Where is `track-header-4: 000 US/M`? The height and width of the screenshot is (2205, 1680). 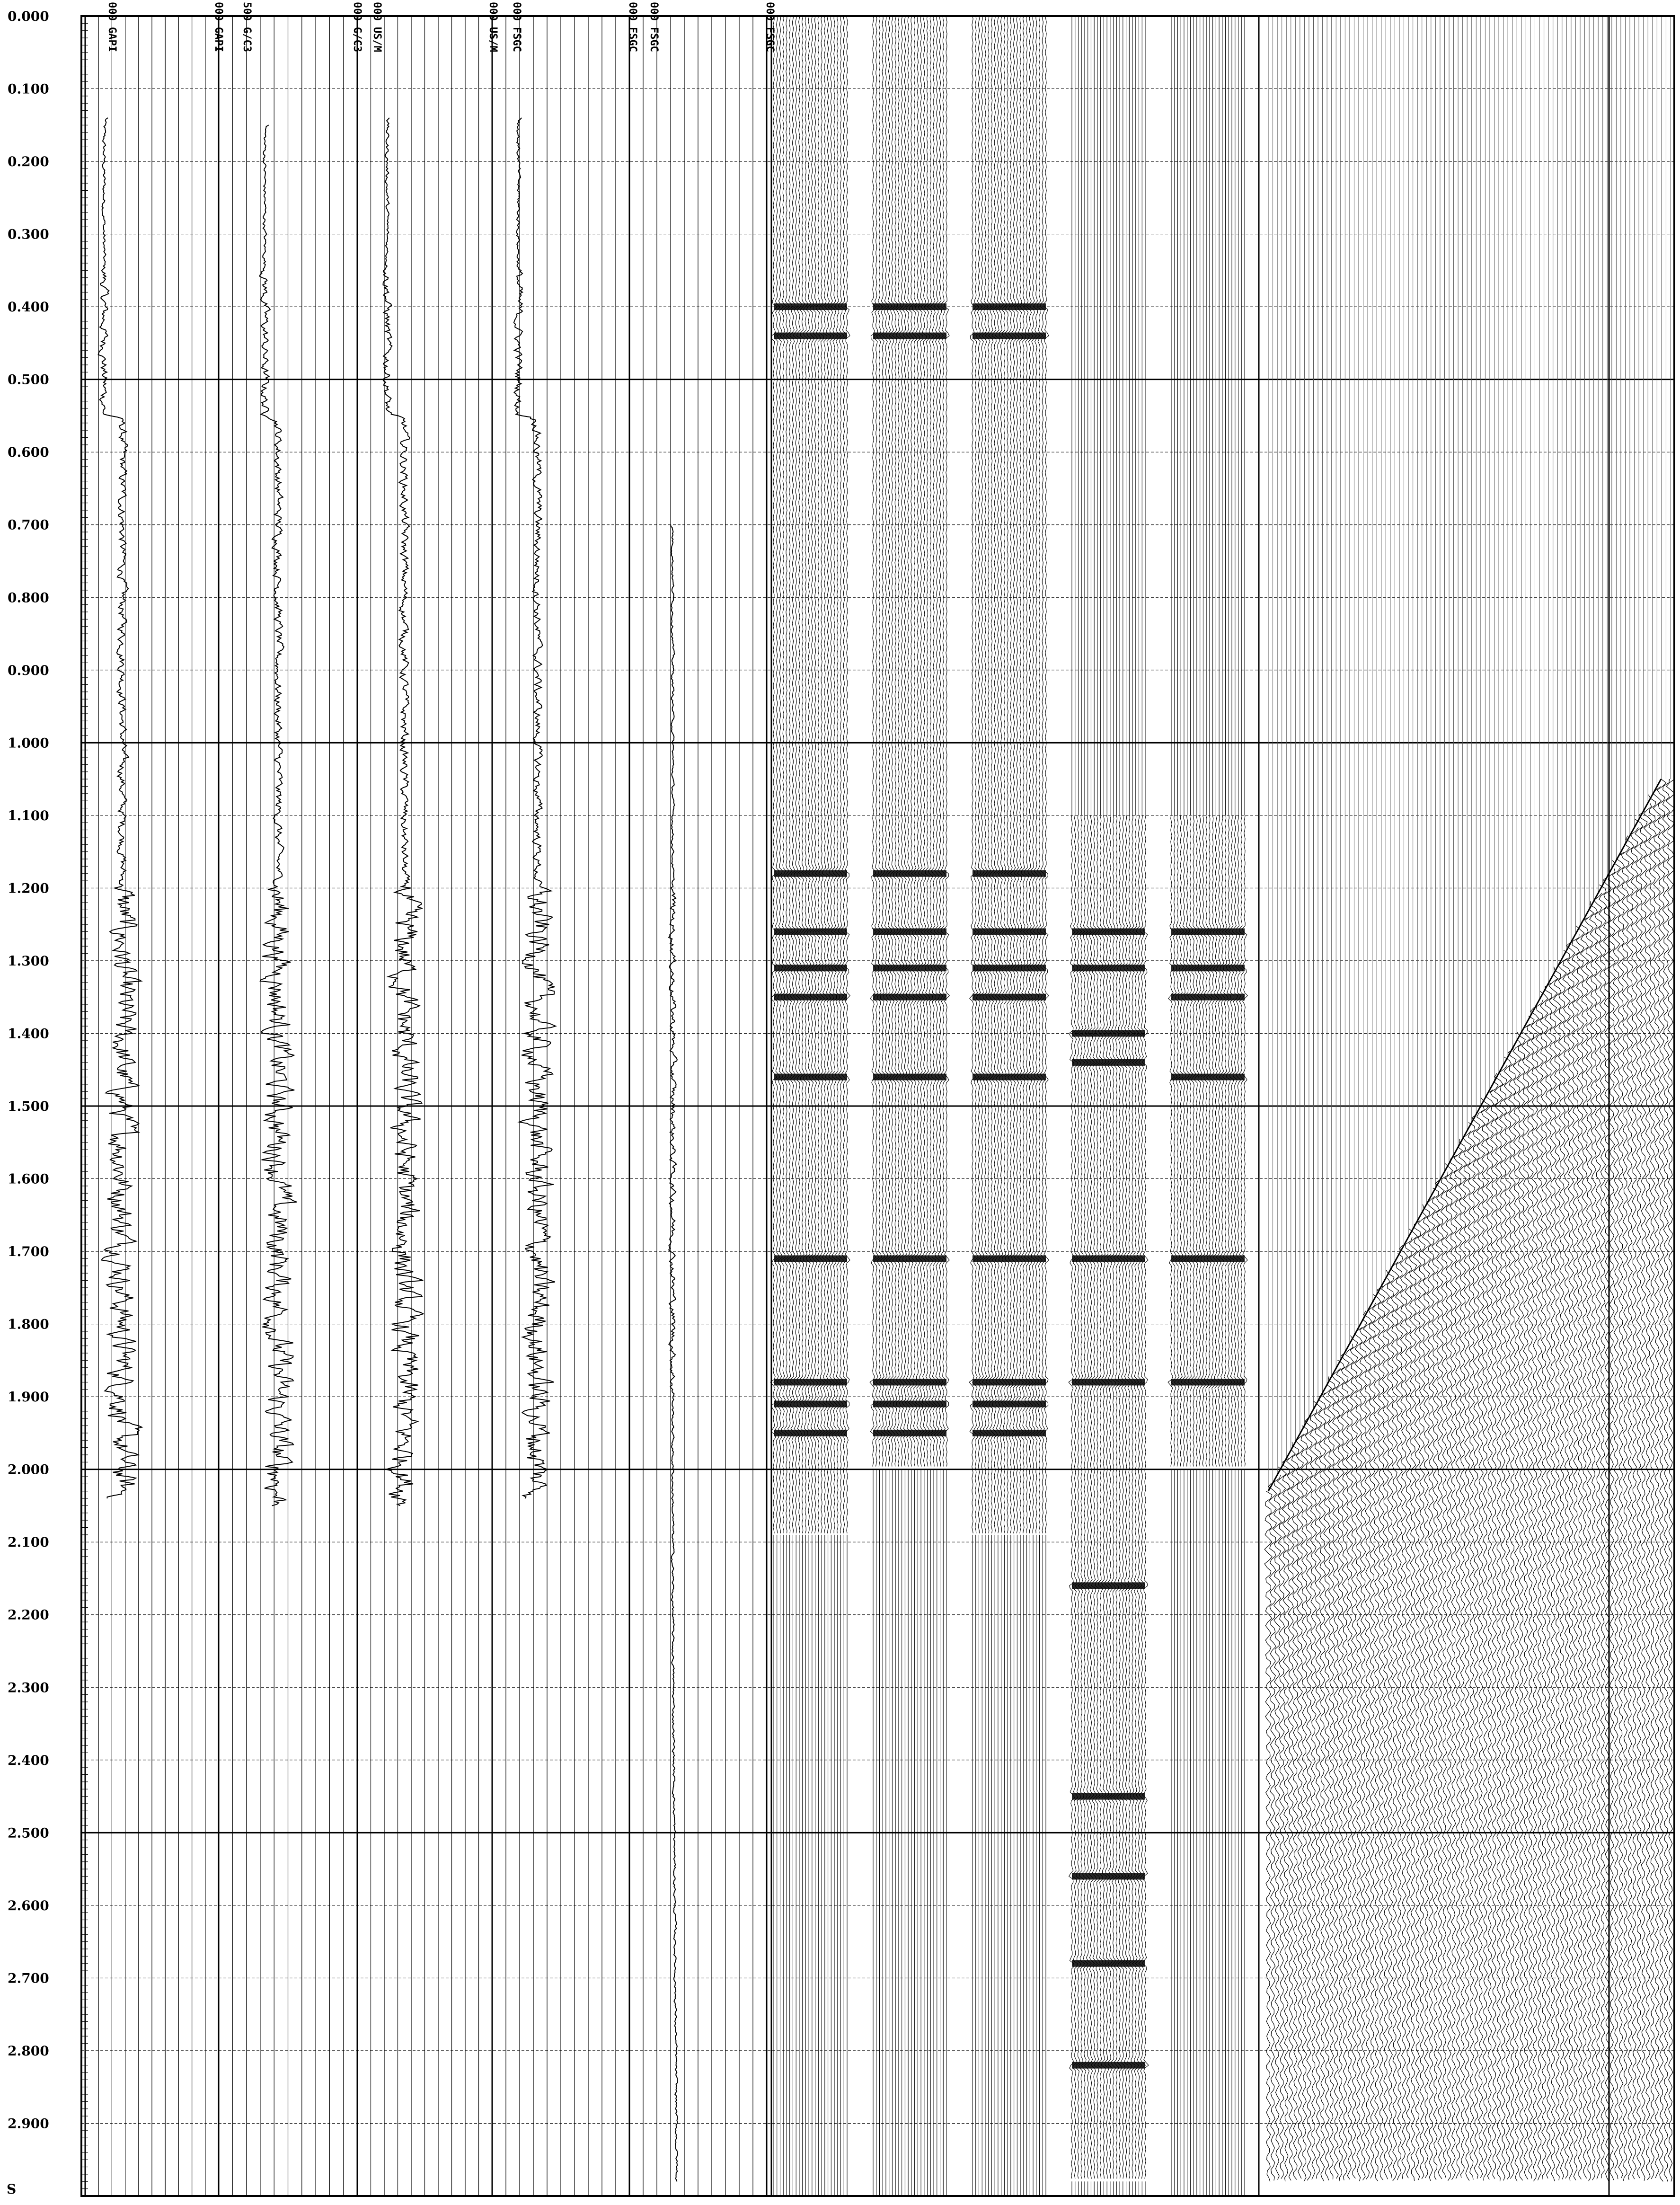 track-header-4: 000 US/M is located at coordinates (377, 27).